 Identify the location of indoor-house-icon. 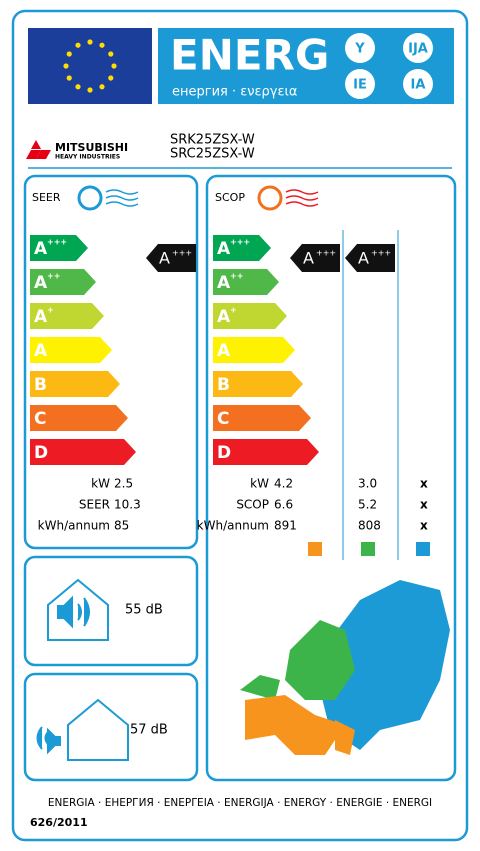
(78, 609).